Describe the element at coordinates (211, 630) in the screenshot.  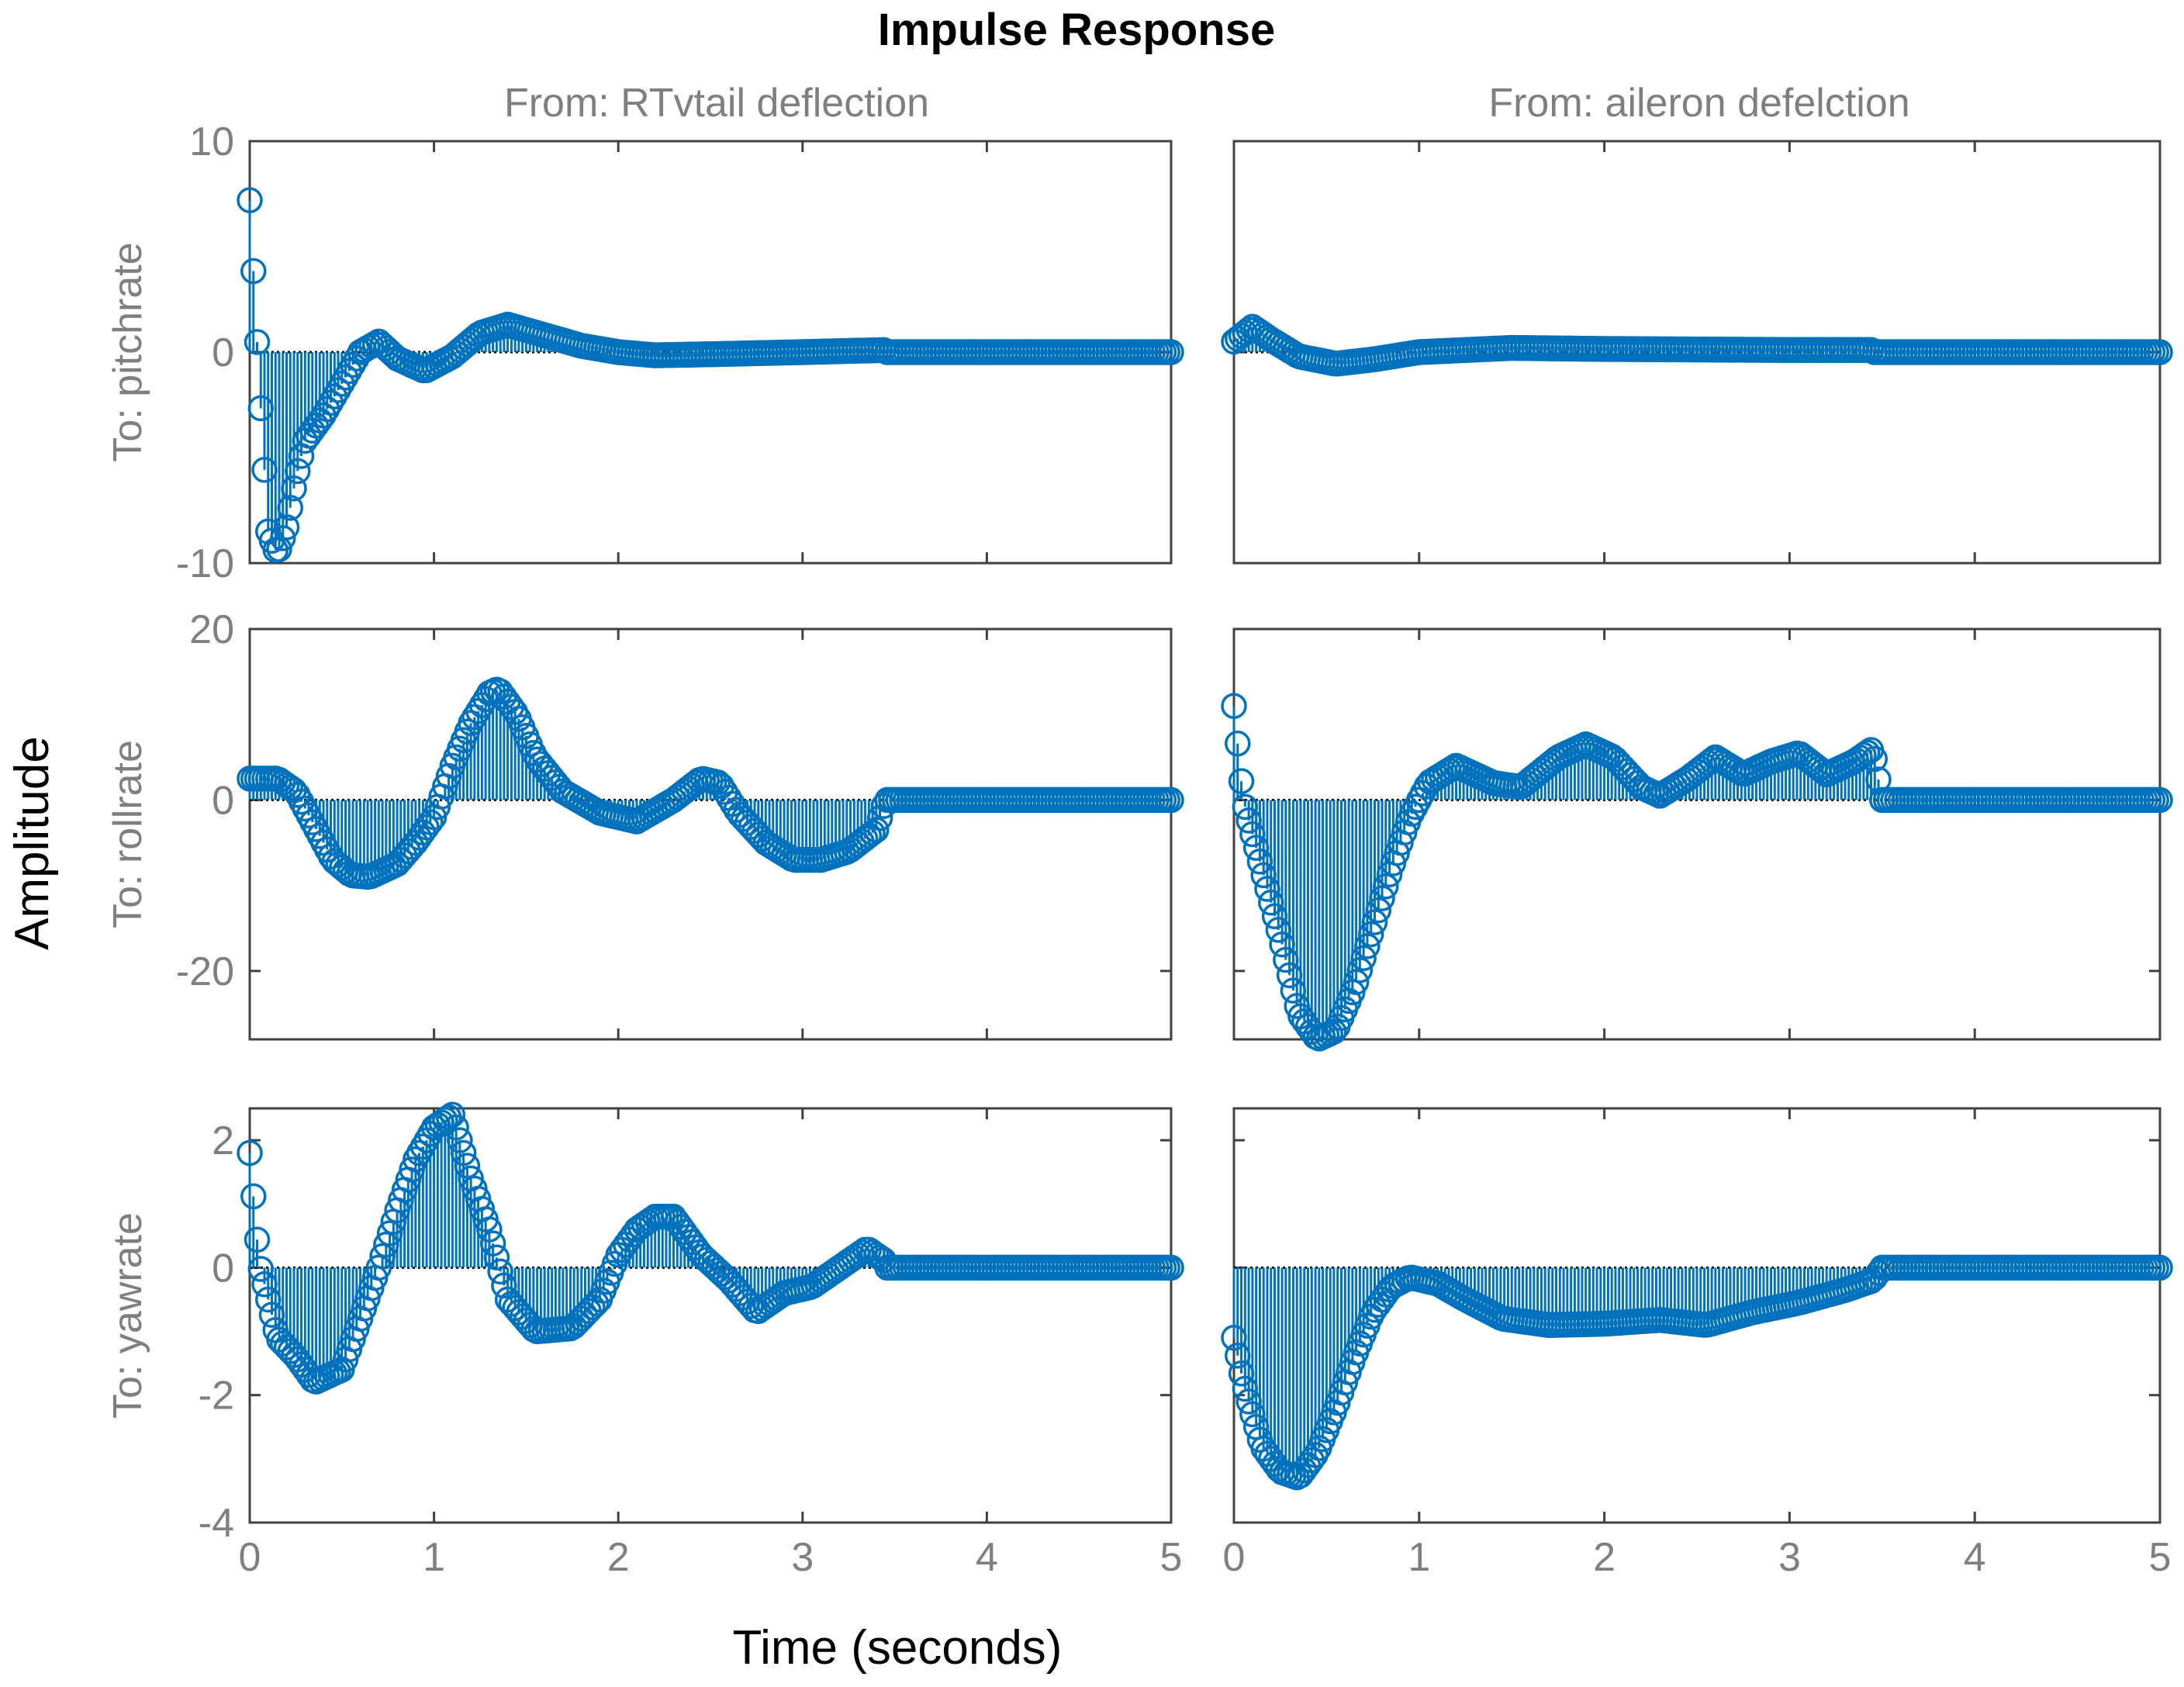
I see `y-tick-label: 20` at that location.